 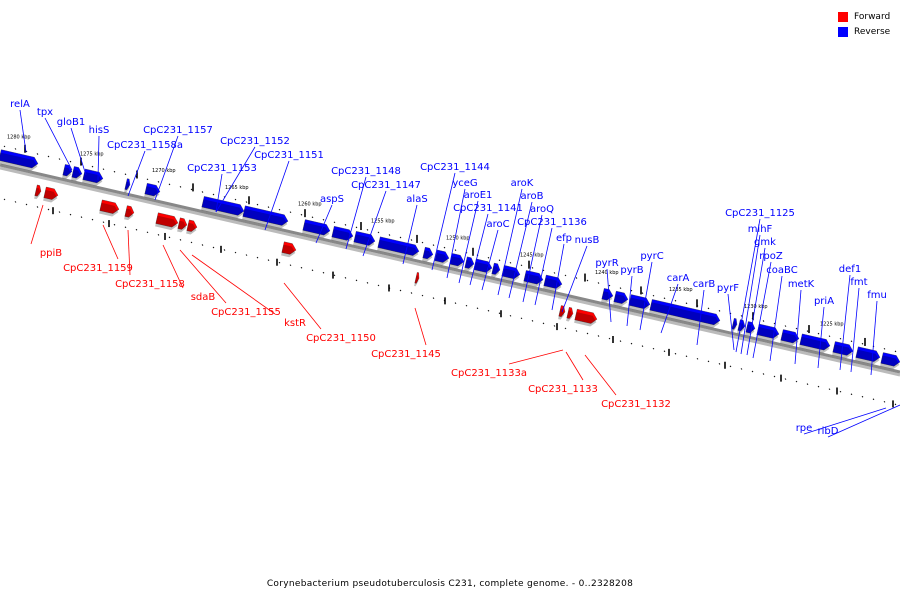 What do you see at coordinates (136, 173) in the screenshot?
I see `leader-cpc231-1158a` at bounding box center [136, 173].